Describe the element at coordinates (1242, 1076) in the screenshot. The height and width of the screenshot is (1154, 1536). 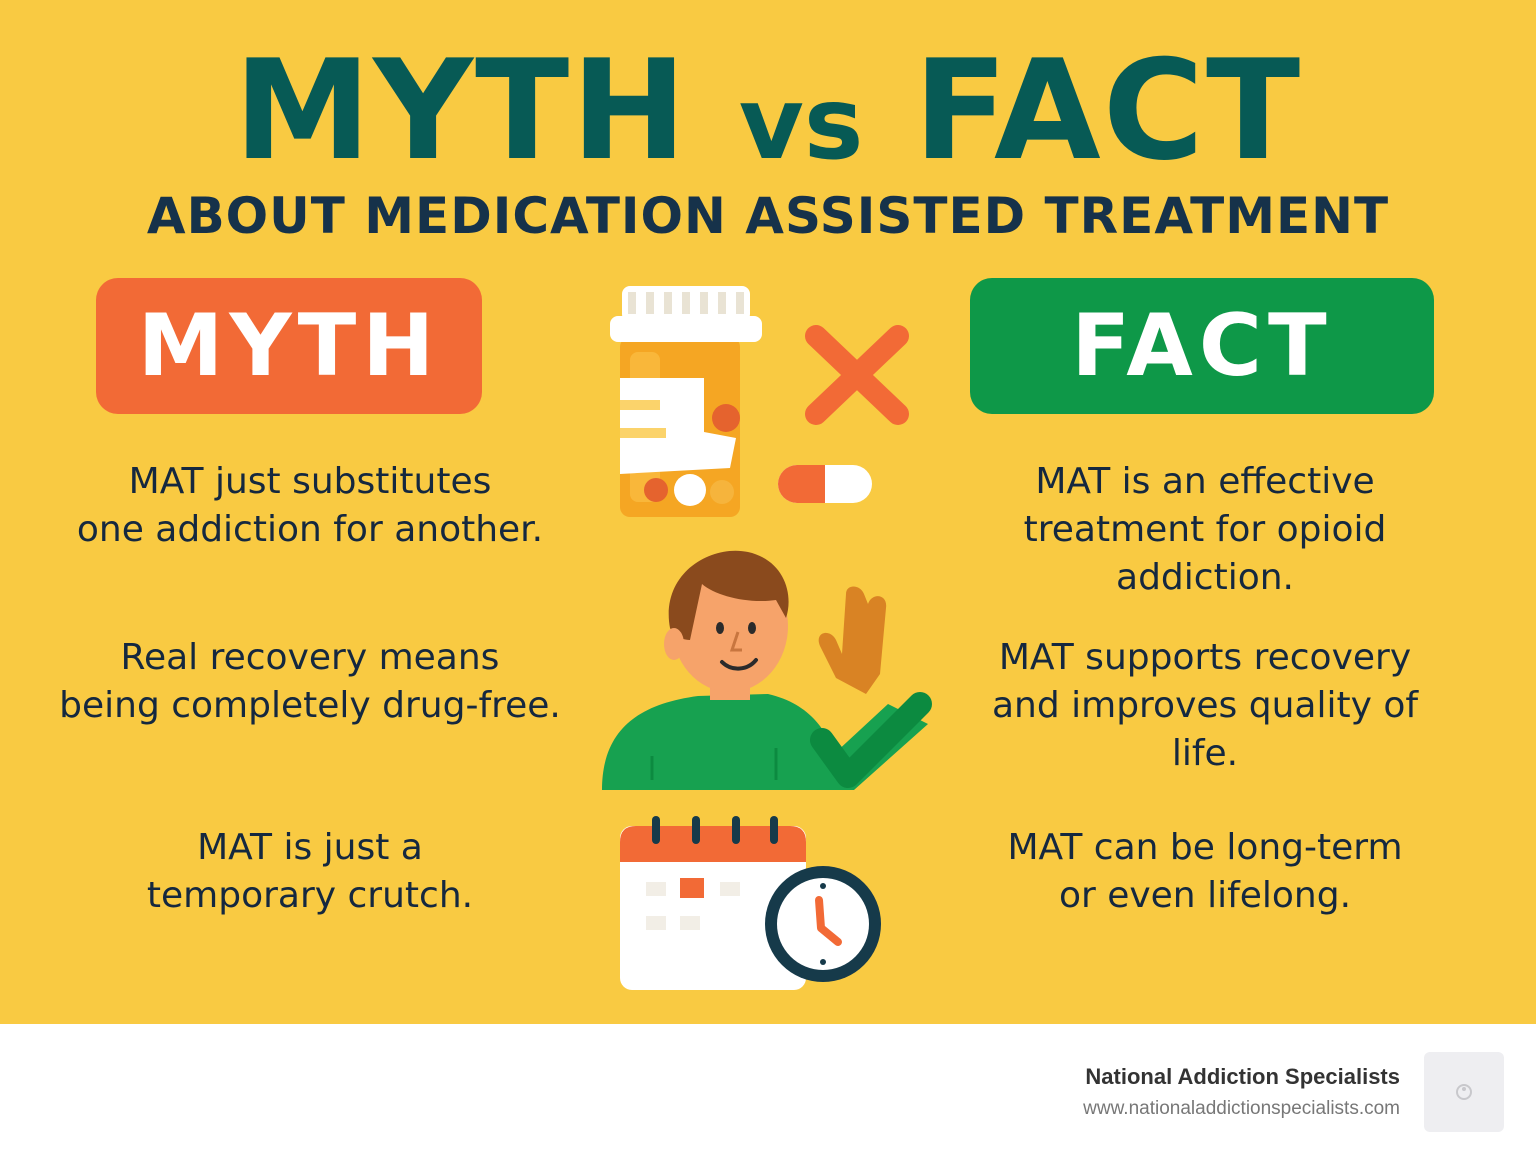
I see `brand-name: National Addiction Specialists` at that location.